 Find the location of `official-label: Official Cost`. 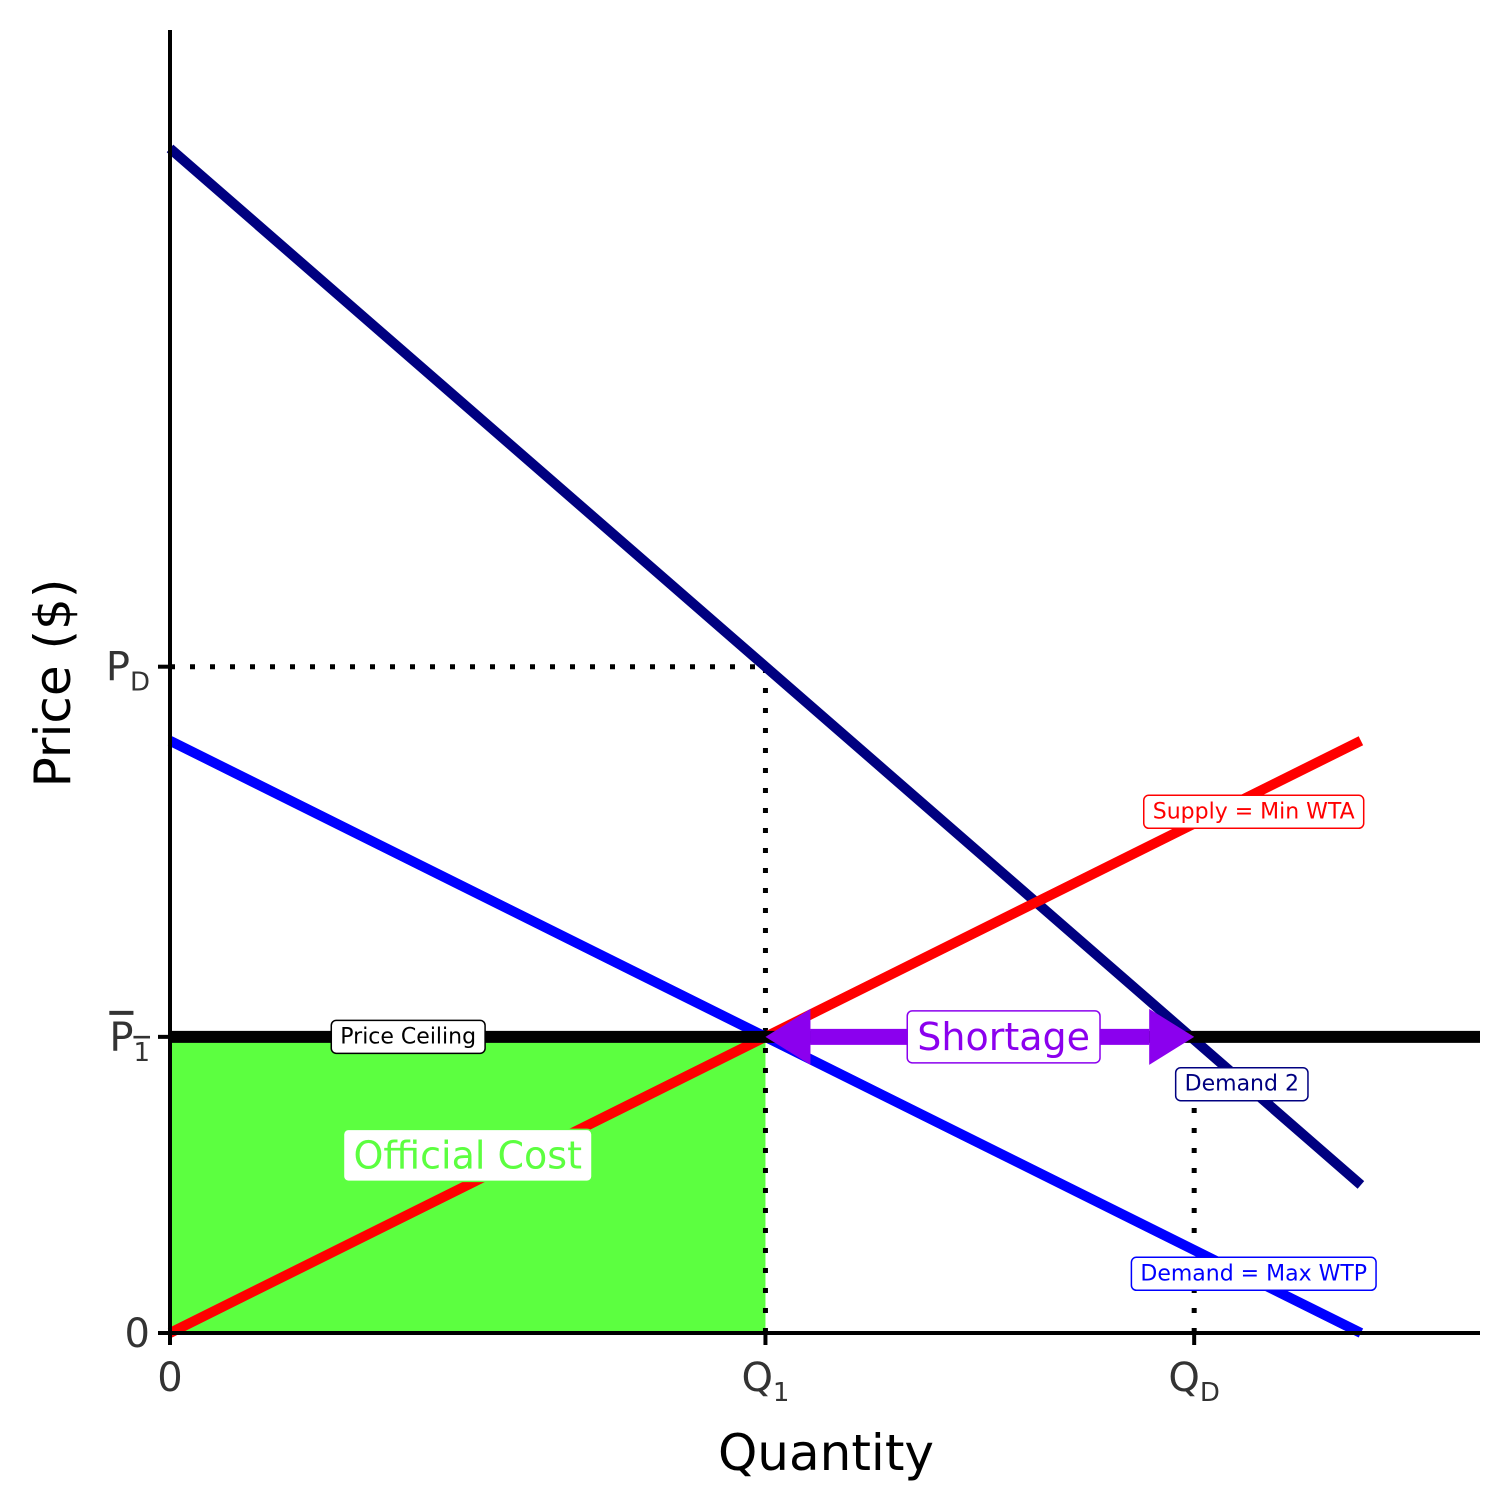

official-label: Official Cost is located at coordinates (467, 1155).